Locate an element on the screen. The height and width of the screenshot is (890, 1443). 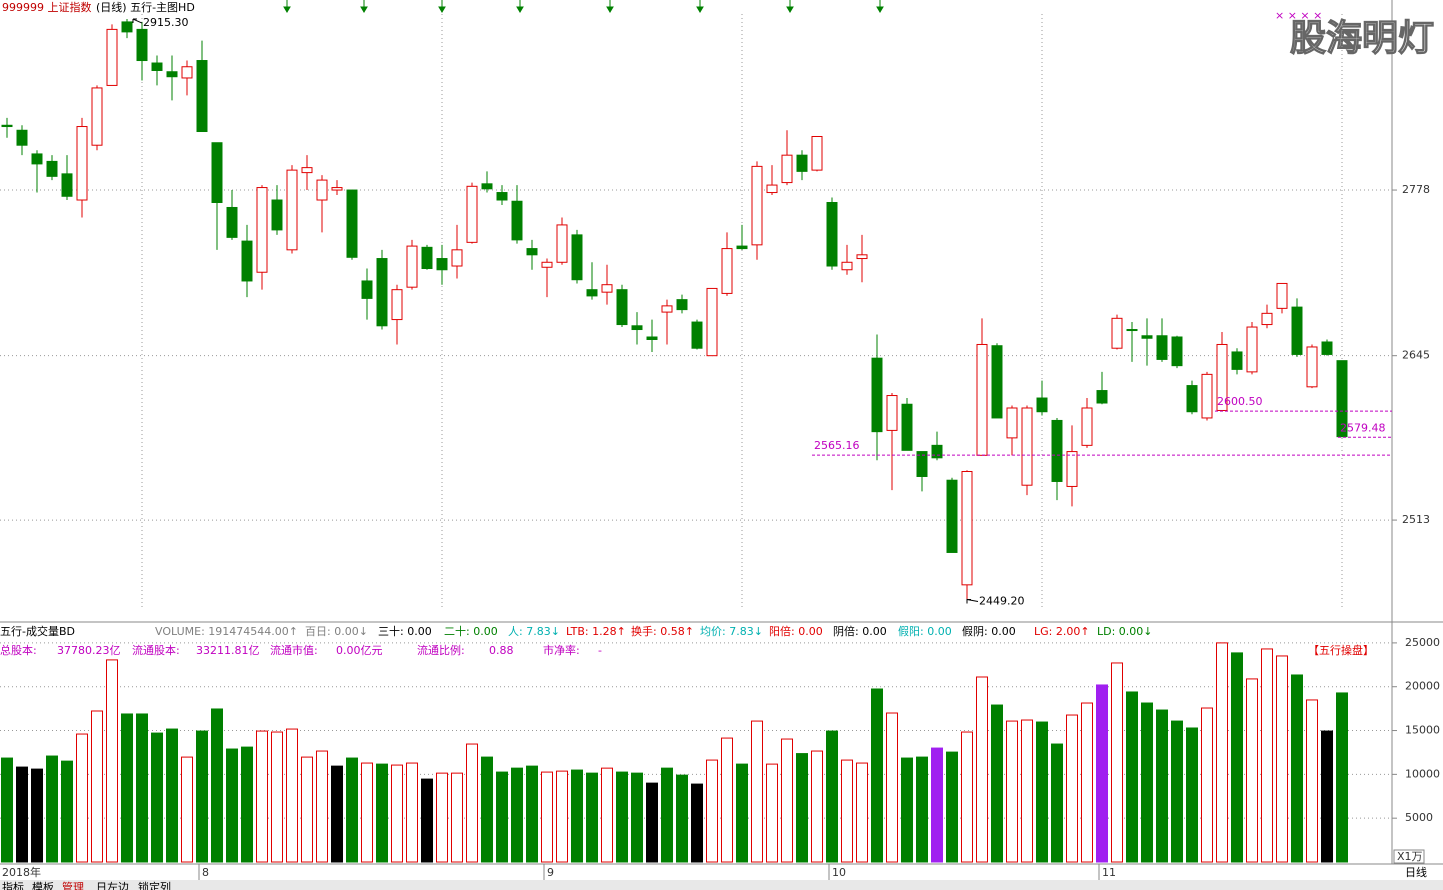
volume-tick-label: 15000 is located at coordinates (1422, 730).